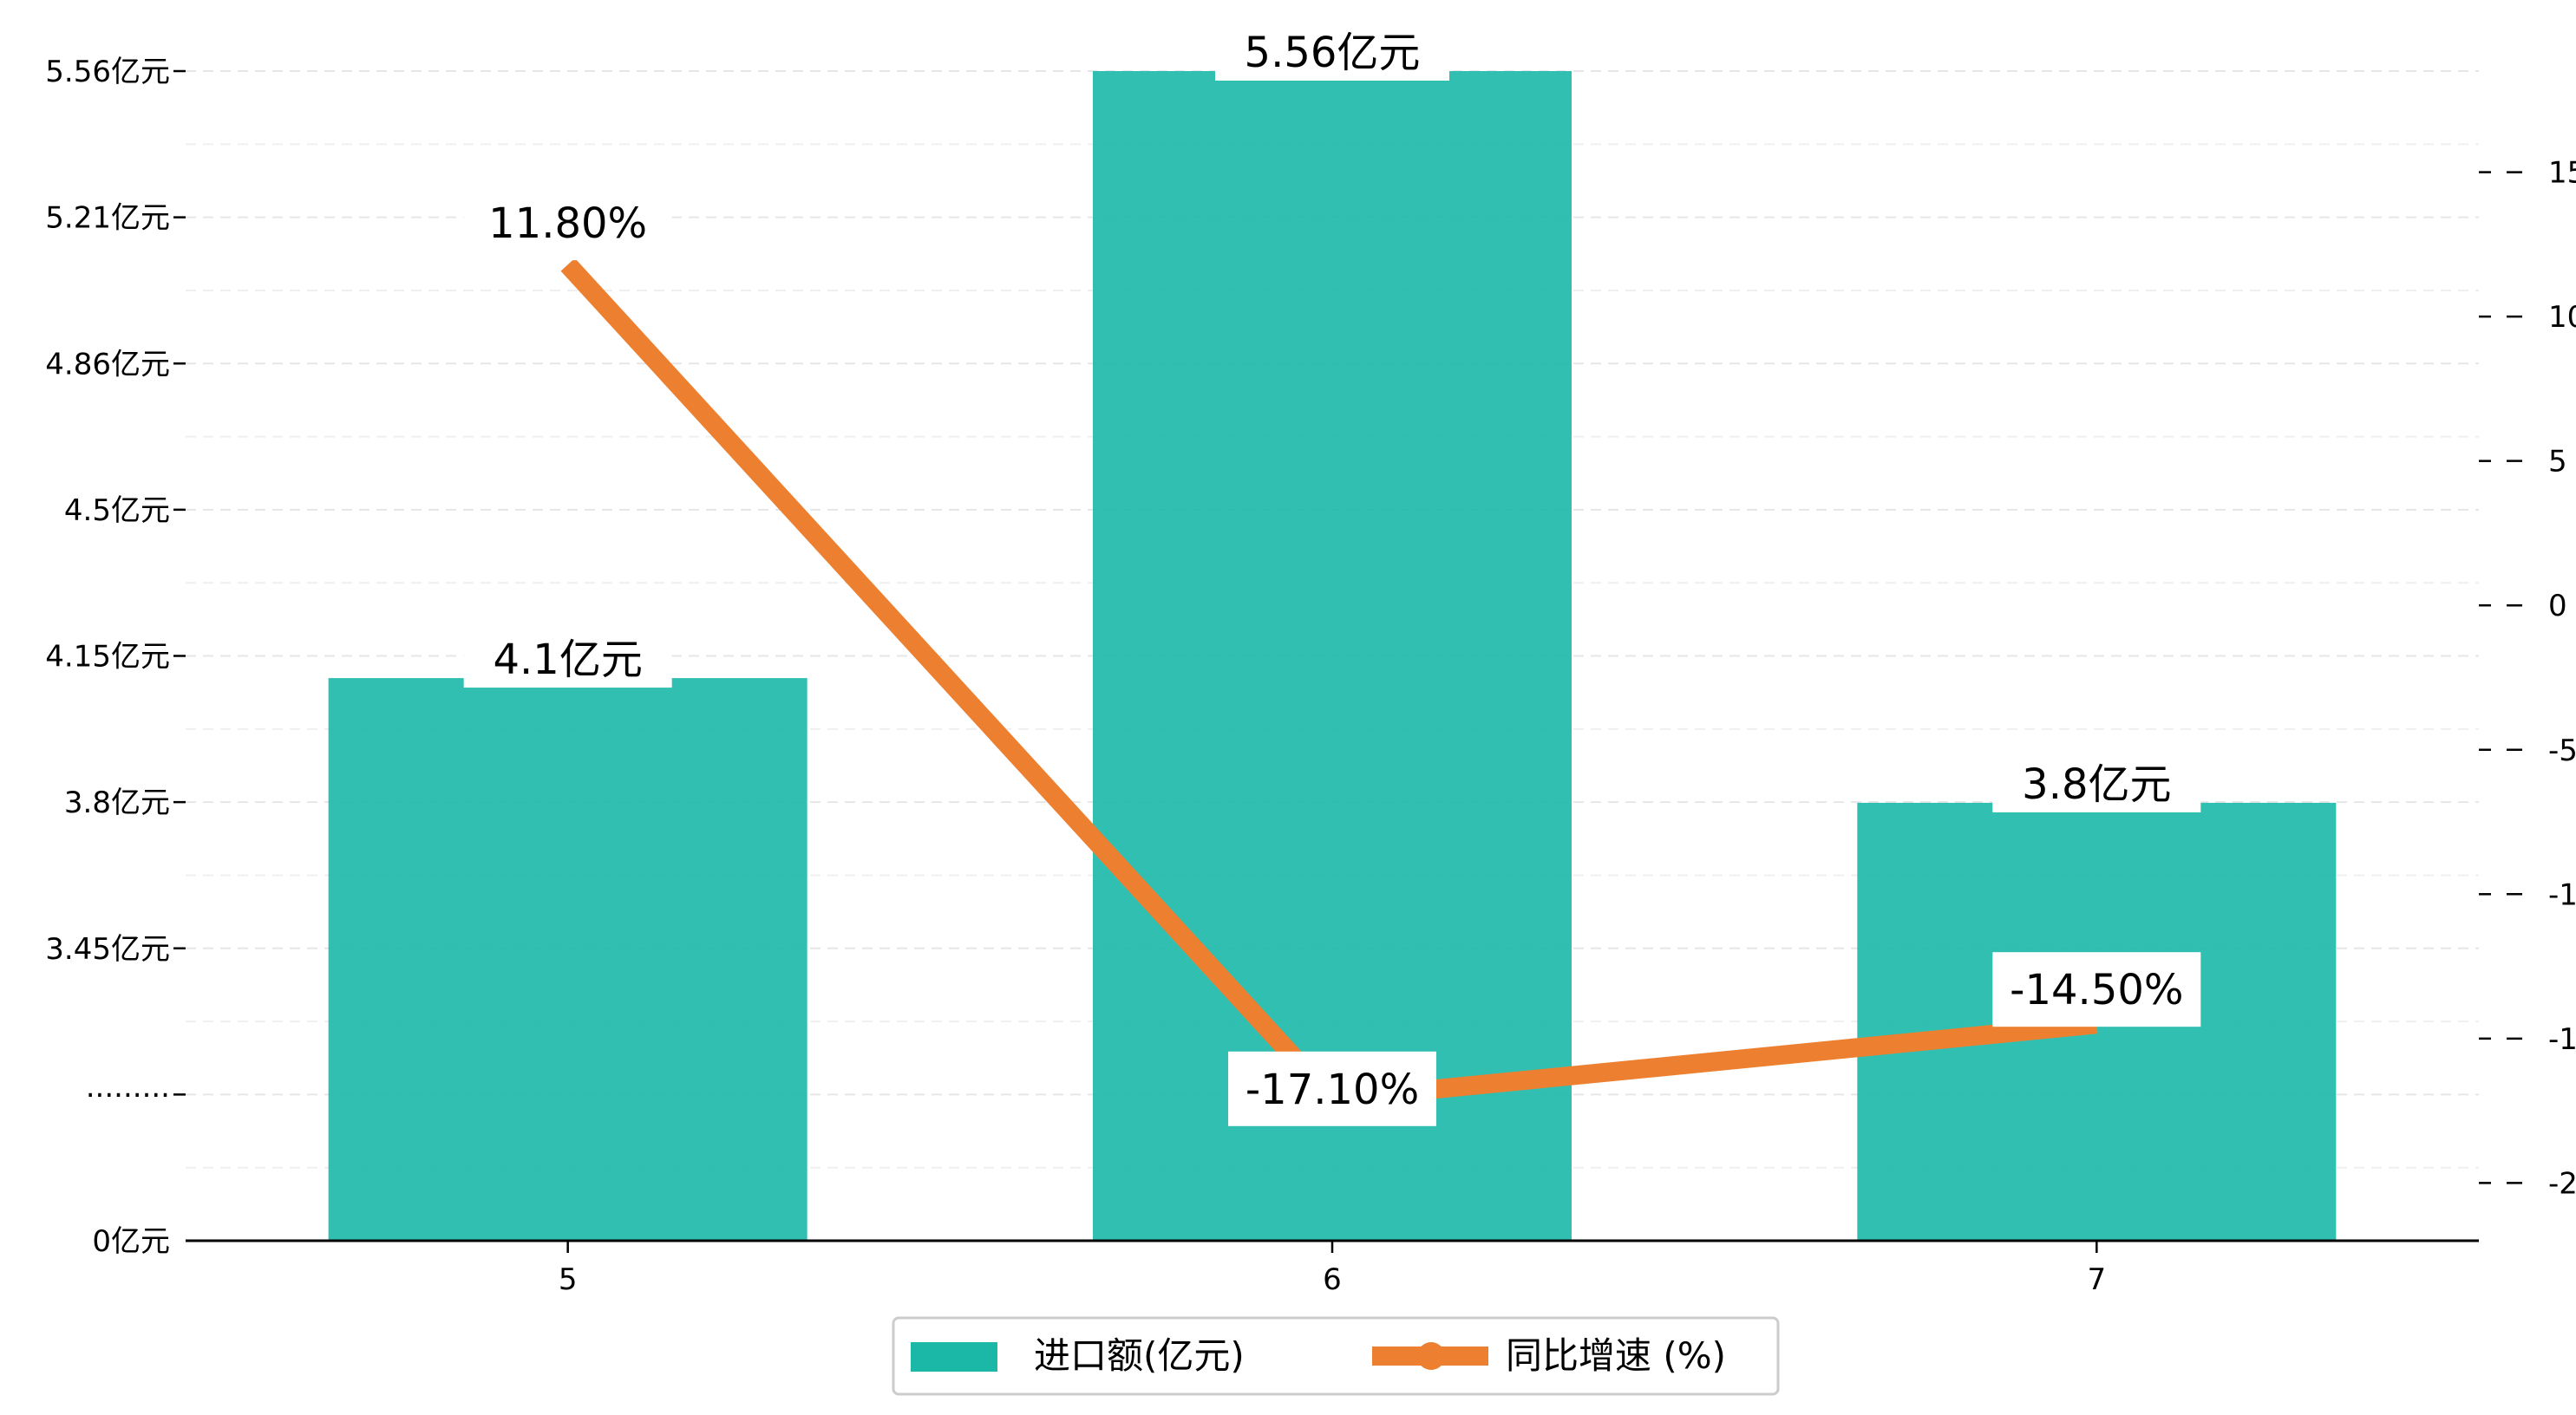 This screenshot has width=2576, height=1415. I want to click on x-tick-label: 5, so click(568, 1279).